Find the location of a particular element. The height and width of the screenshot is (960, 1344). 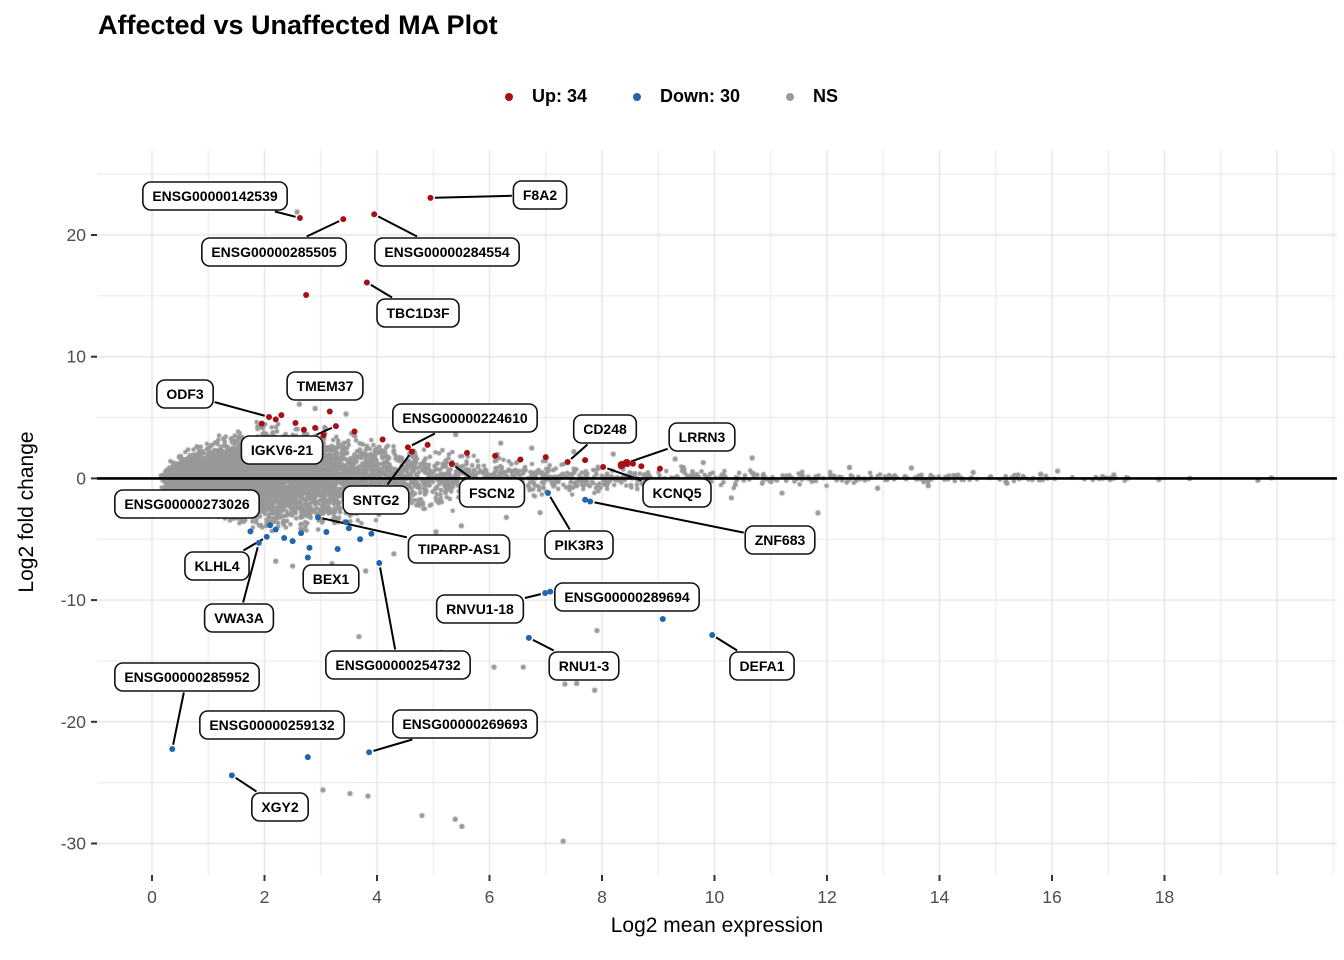

svg-text: VWA3A is located at coordinates (239, 618).